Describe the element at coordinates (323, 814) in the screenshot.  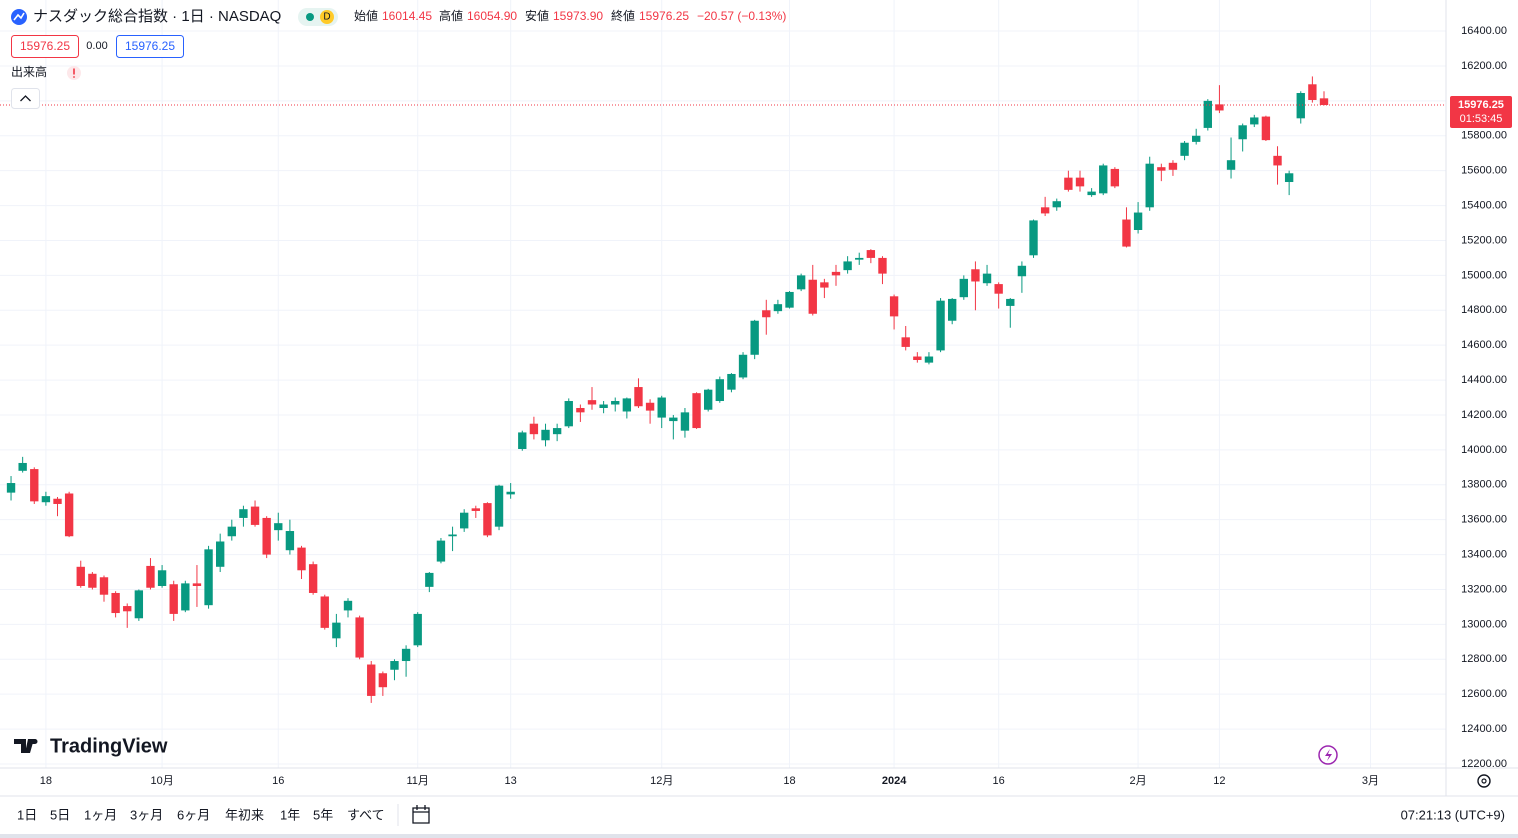
I see `range-button: 5年` at that location.